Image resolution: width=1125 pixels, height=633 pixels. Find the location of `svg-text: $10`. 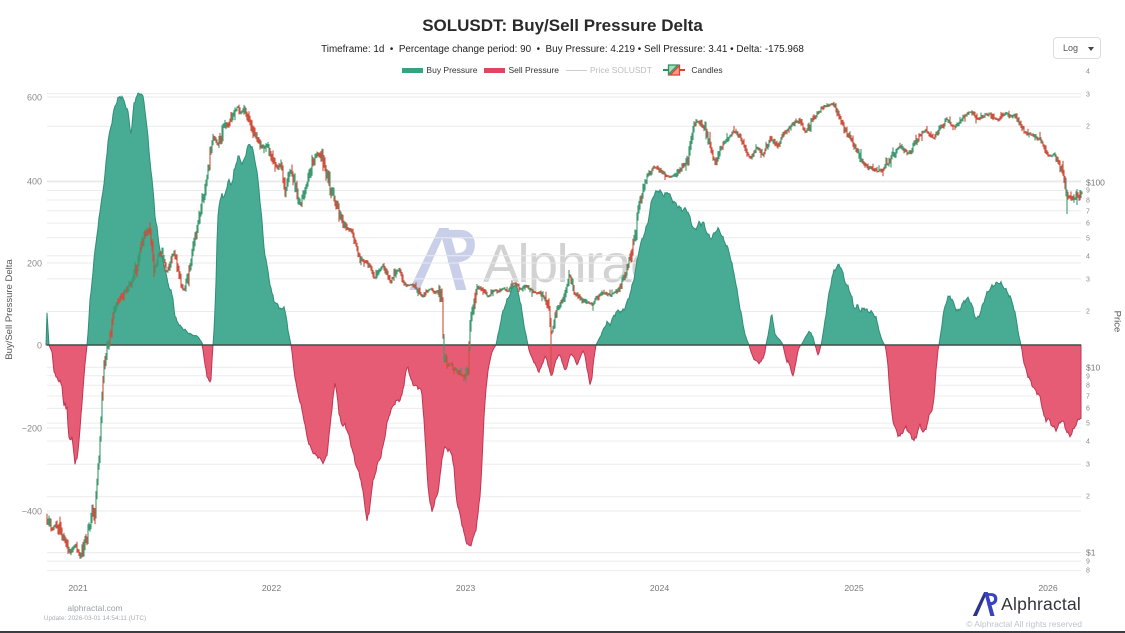

svg-text: $10 is located at coordinates (1093, 368).